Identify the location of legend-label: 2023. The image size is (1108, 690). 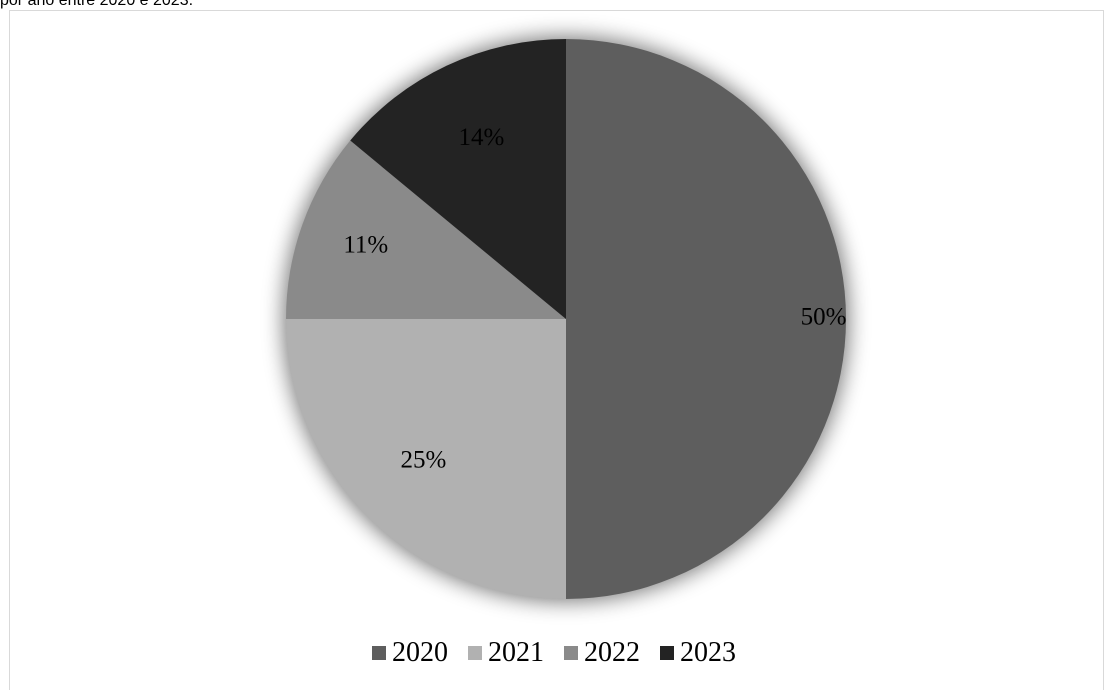
(708, 652).